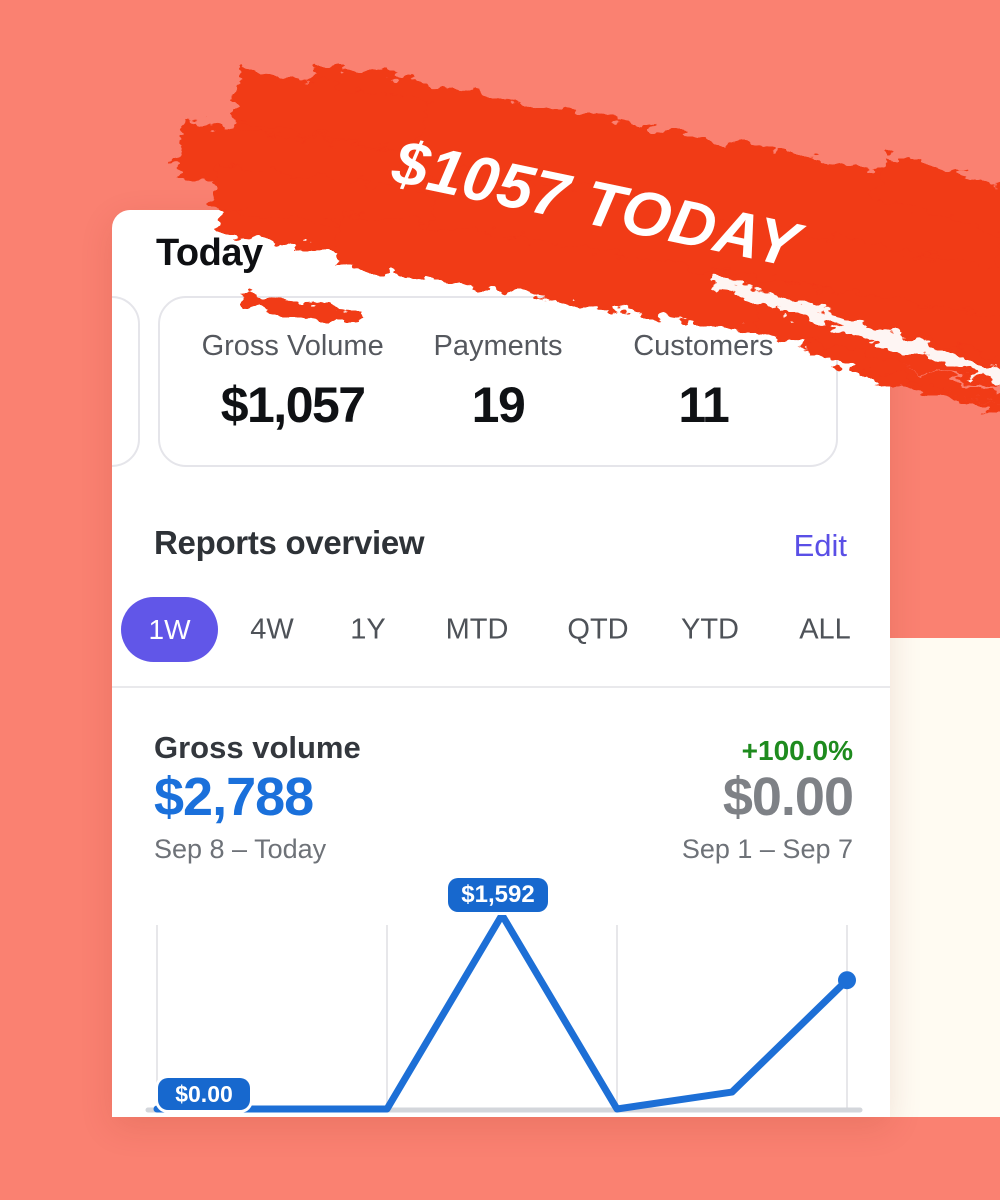  I want to click on stat-customers: Customers 11, so click(703, 382).